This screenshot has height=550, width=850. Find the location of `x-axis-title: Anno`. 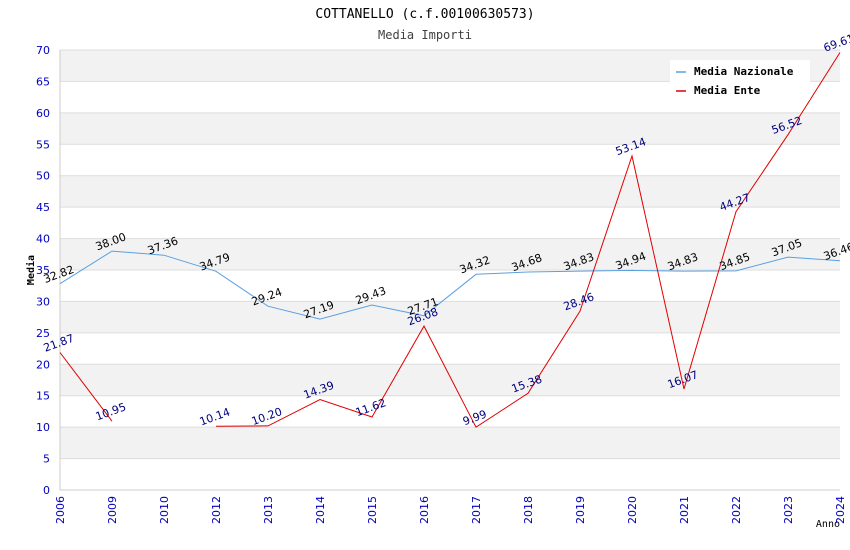

x-axis-title: Anno is located at coordinates (828, 524).